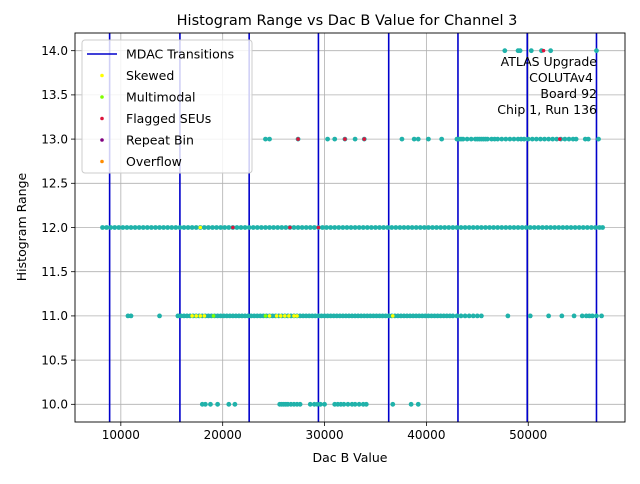 The width and height of the screenshot is (640, 484). Describe the element at coordinates (549, 61) in the screenshot. I see `annotation-line-1: ATLAS Upgrade` at that location.